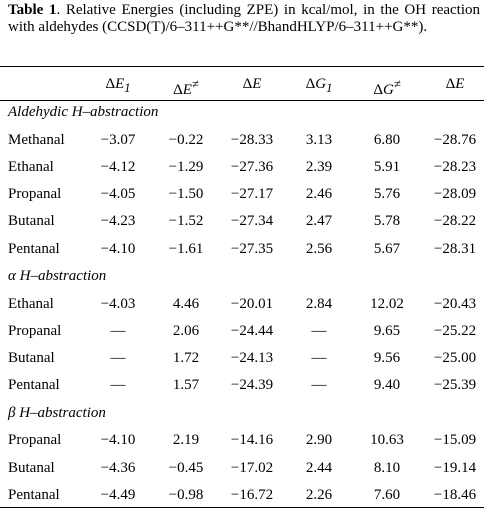  I want to click on header-superscript: ≠, so click(397, 84).